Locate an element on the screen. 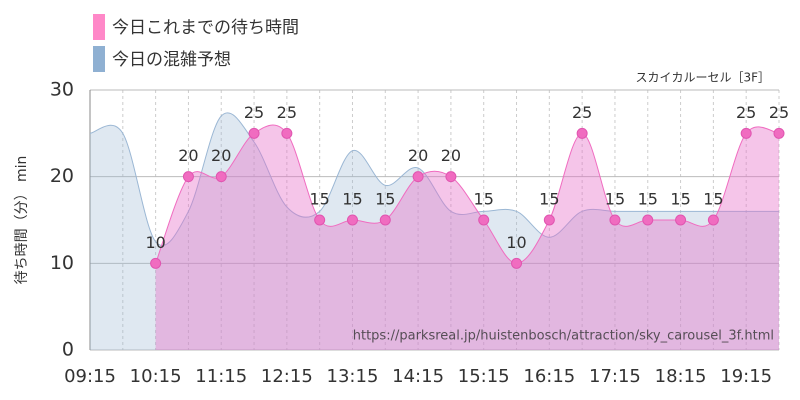  x-tick-label: 19:15 is located at coordinates (746, 376).